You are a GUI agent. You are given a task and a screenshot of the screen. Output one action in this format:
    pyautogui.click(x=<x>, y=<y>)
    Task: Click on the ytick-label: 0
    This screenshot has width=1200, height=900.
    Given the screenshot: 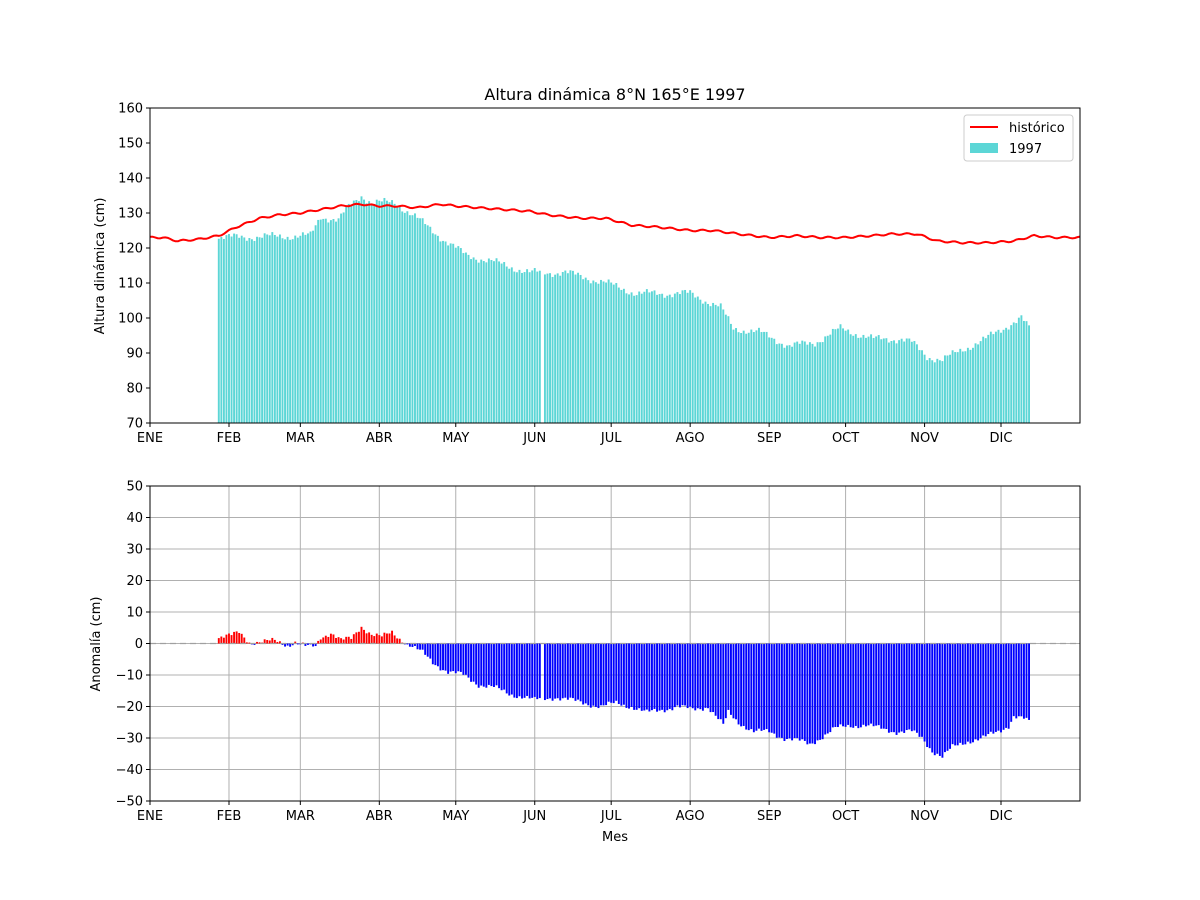 What is the action you would take?
    pyautogui.click(x=139, y=644)
    